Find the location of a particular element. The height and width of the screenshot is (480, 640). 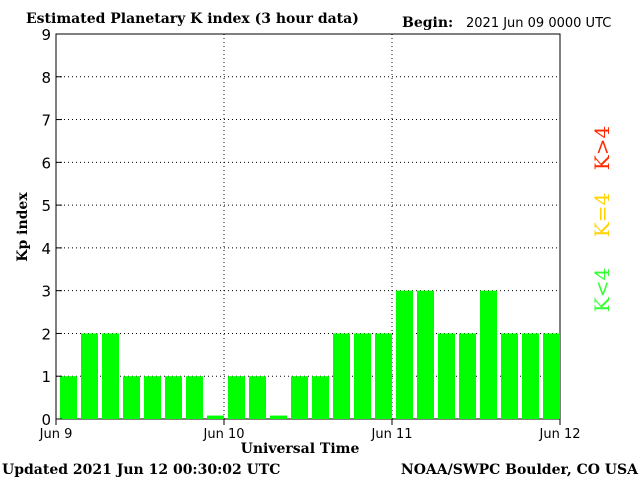

y-tick-label: 8 is located at coordinates (46, 78).